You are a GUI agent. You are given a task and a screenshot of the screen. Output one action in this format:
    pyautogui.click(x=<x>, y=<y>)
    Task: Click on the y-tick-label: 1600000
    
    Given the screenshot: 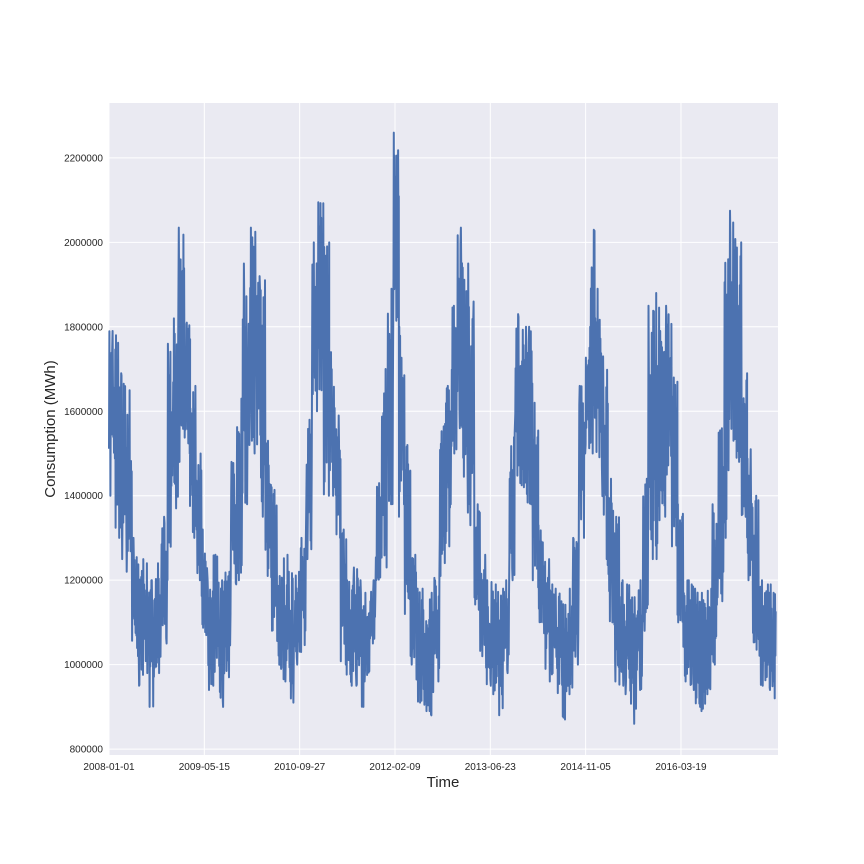 What is the action you would take?
    pyautogui.click(x=83, y=412)
    